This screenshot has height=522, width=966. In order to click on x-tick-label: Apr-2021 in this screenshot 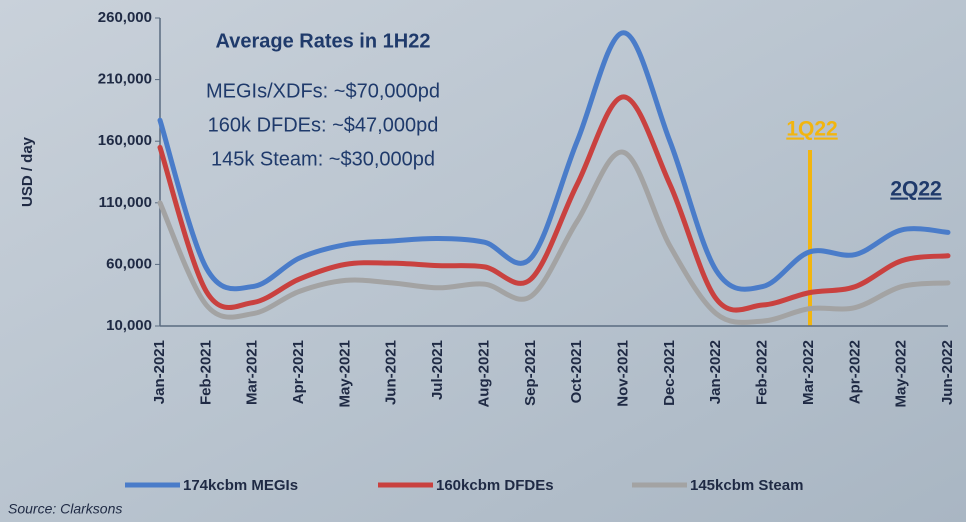, I will do `click(298, 372)`.